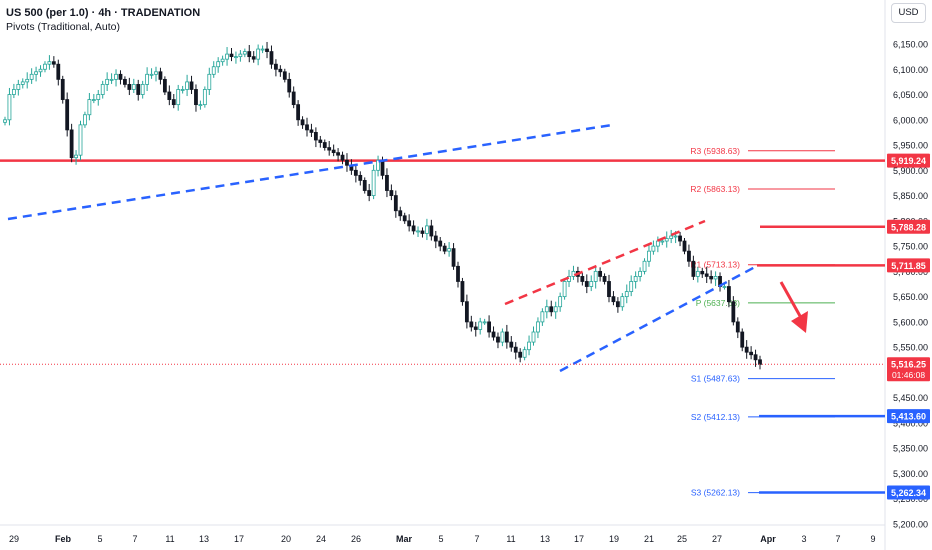  What do you see at coordinates (605, 262) in the screenshot?
I see `channel-upper-line` at bounding box center [605, 262].